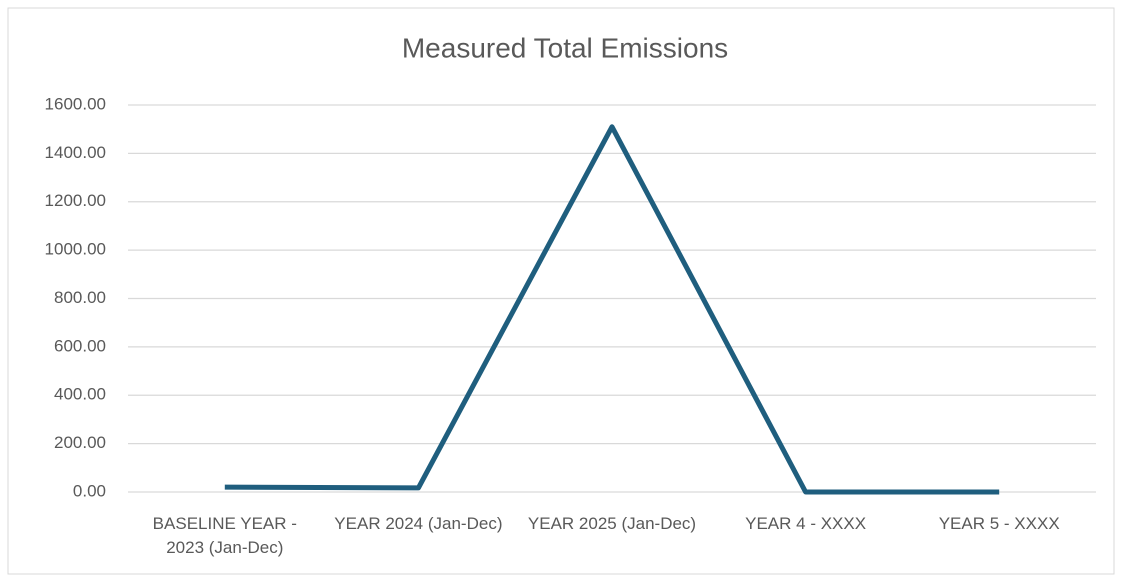 The image size is (1122, 581). Describe the element at coordinates (75, 152) in the screenshot. I see `y-tick-label: 1400.00` at that location.